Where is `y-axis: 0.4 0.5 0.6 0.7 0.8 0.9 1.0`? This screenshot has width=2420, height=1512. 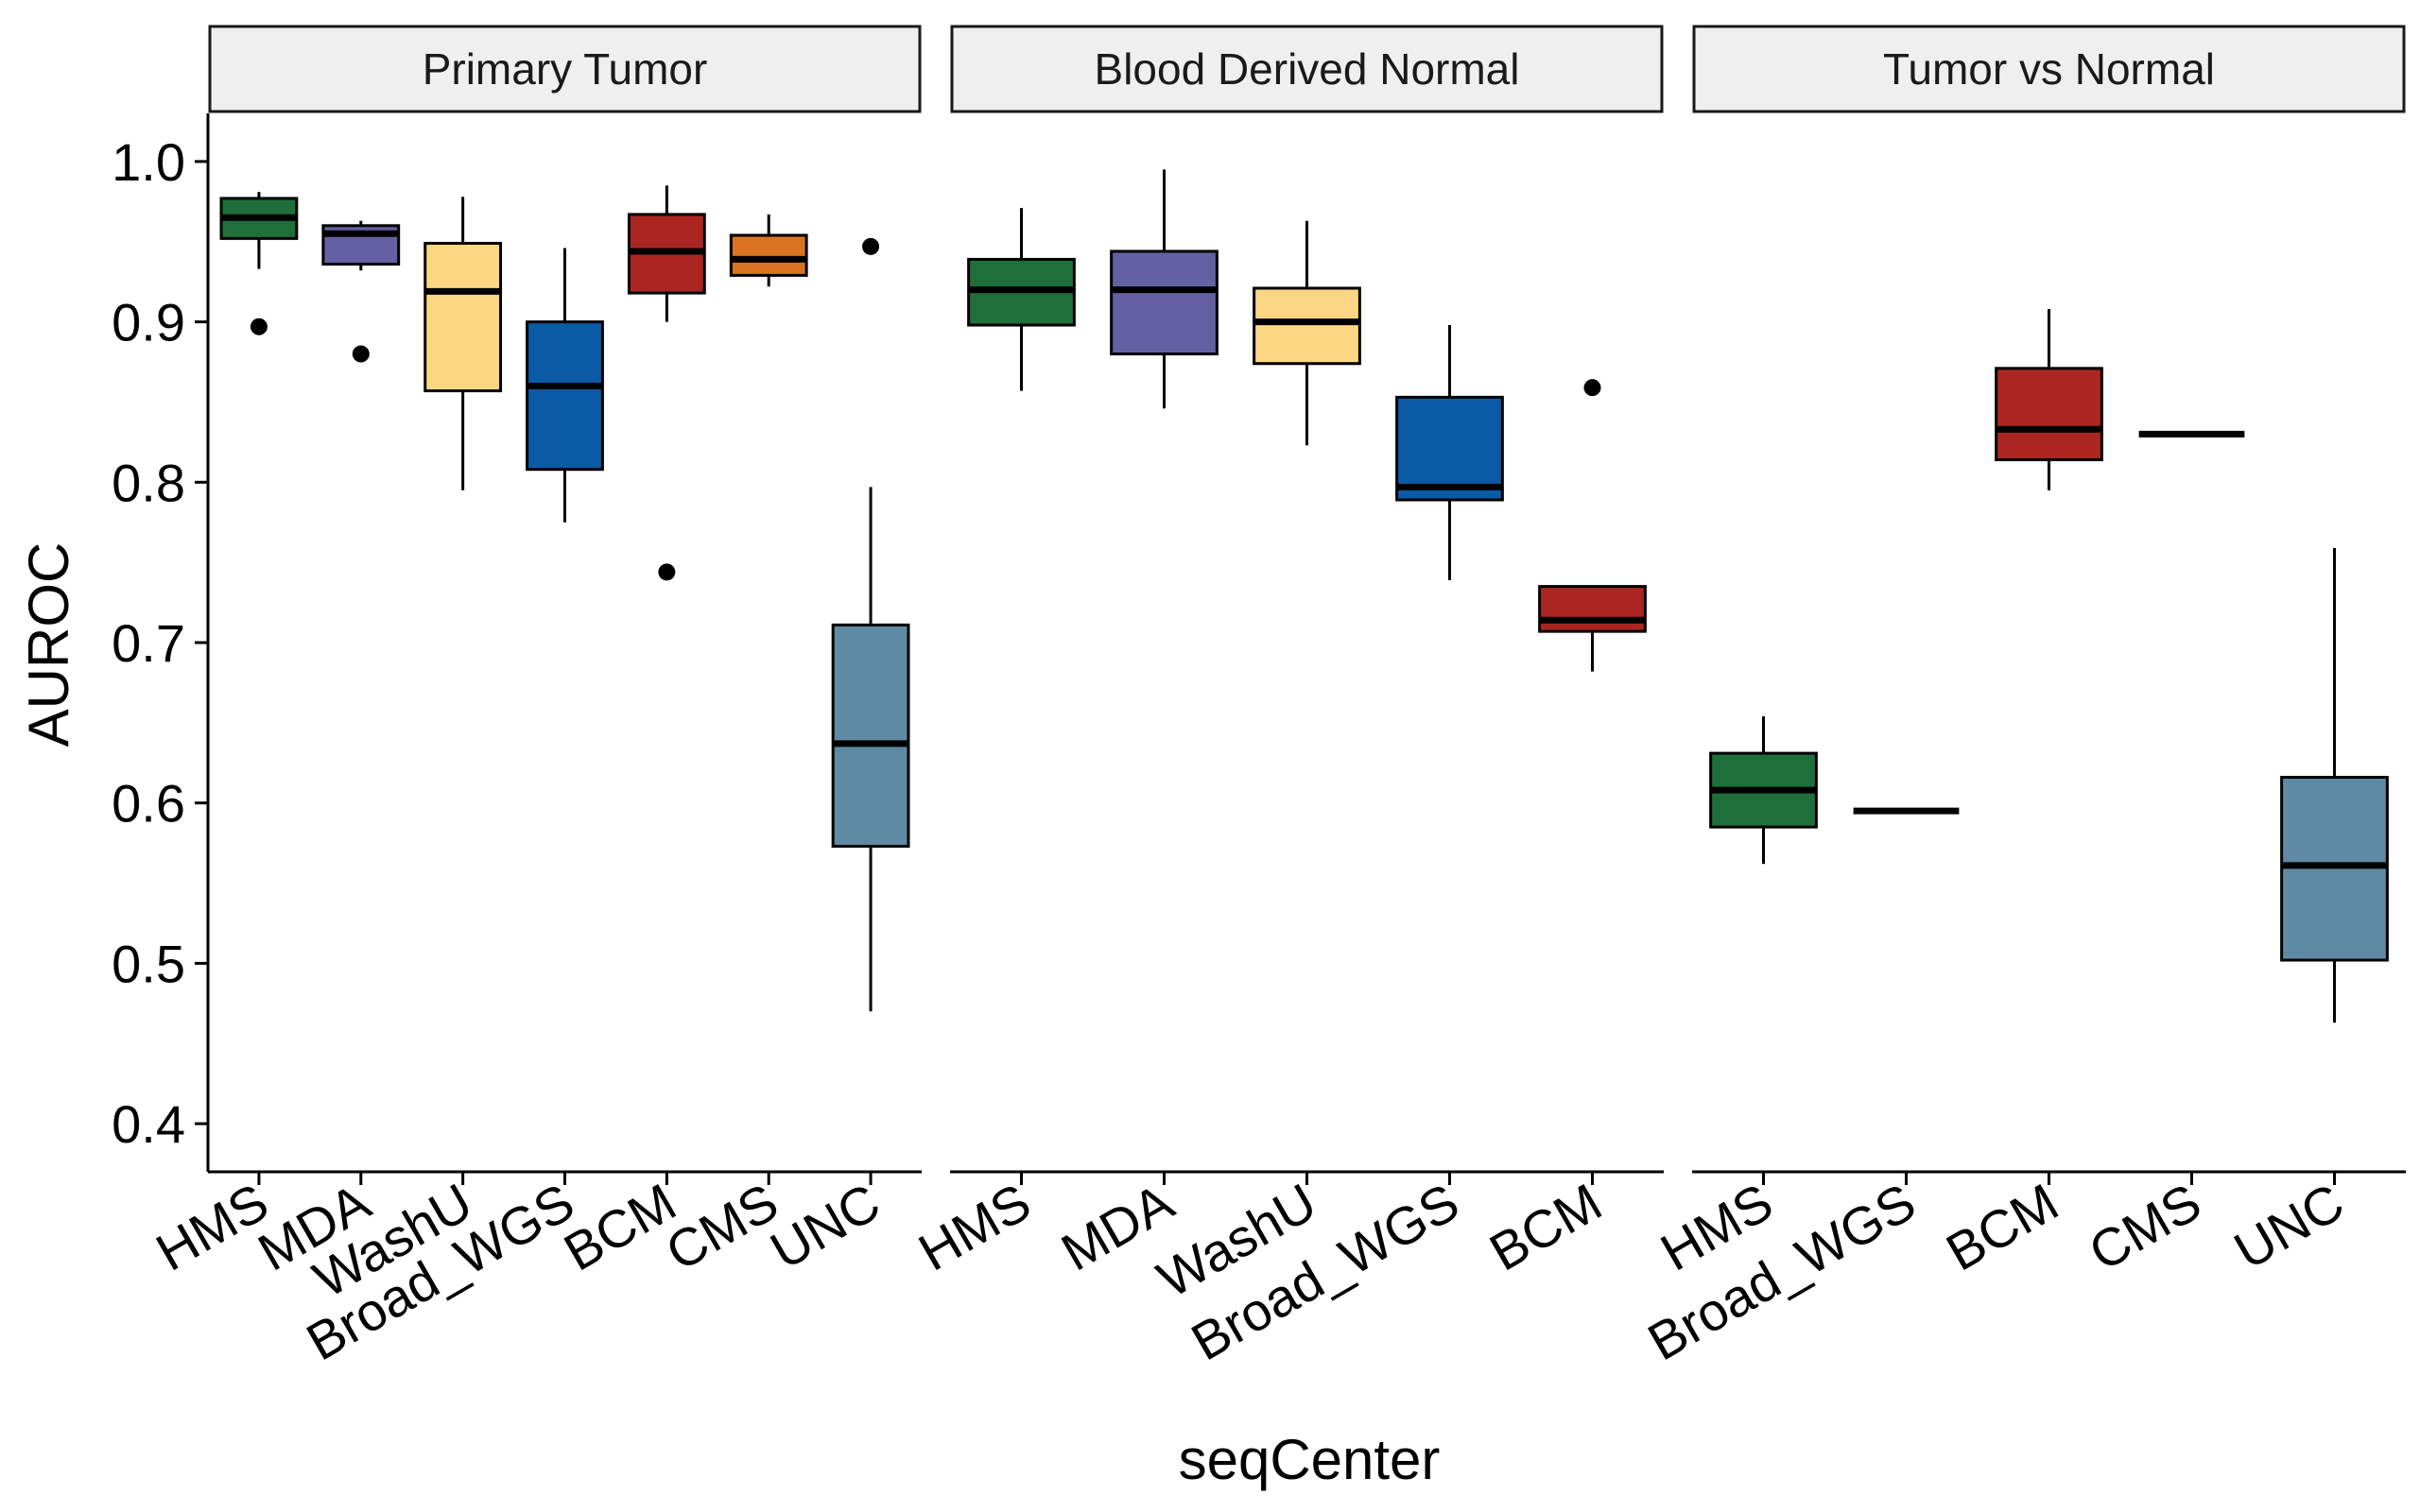
y-axis: 0.4 0.5 0.6 0.7 0.8 0.9 1.0 is located at coordinates (161, 642).